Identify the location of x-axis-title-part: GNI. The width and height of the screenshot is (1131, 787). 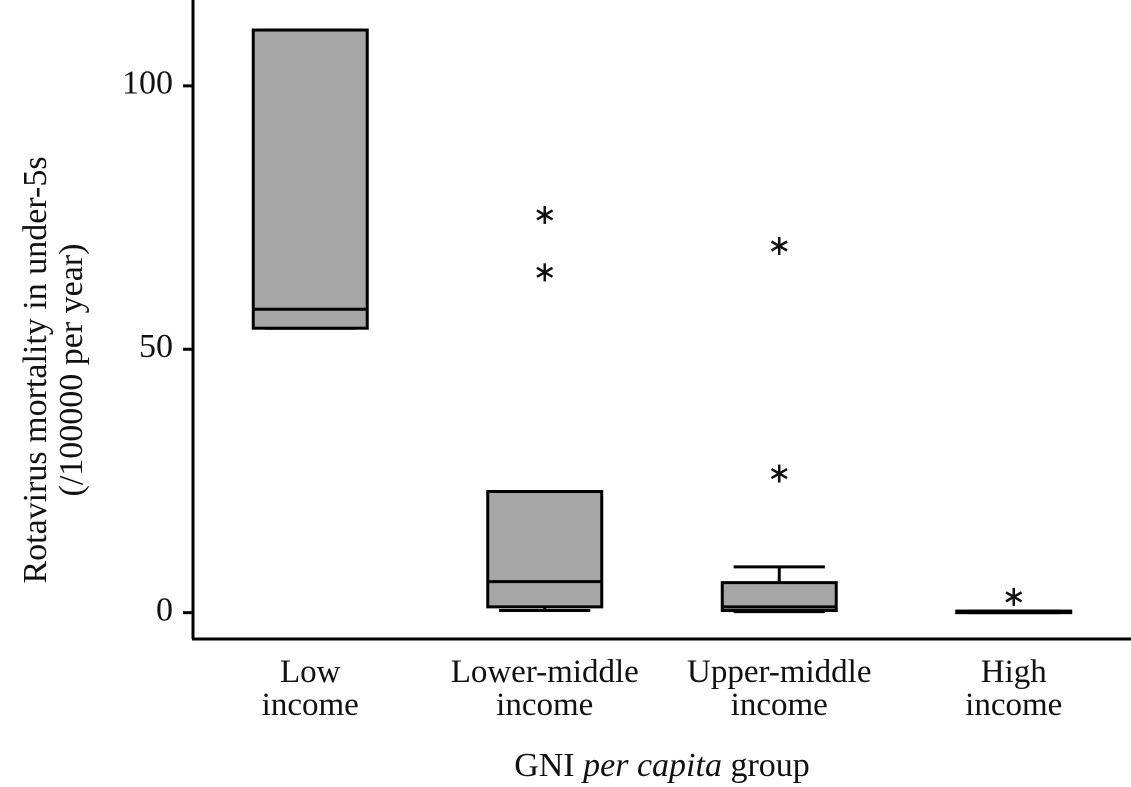
(544, 765).